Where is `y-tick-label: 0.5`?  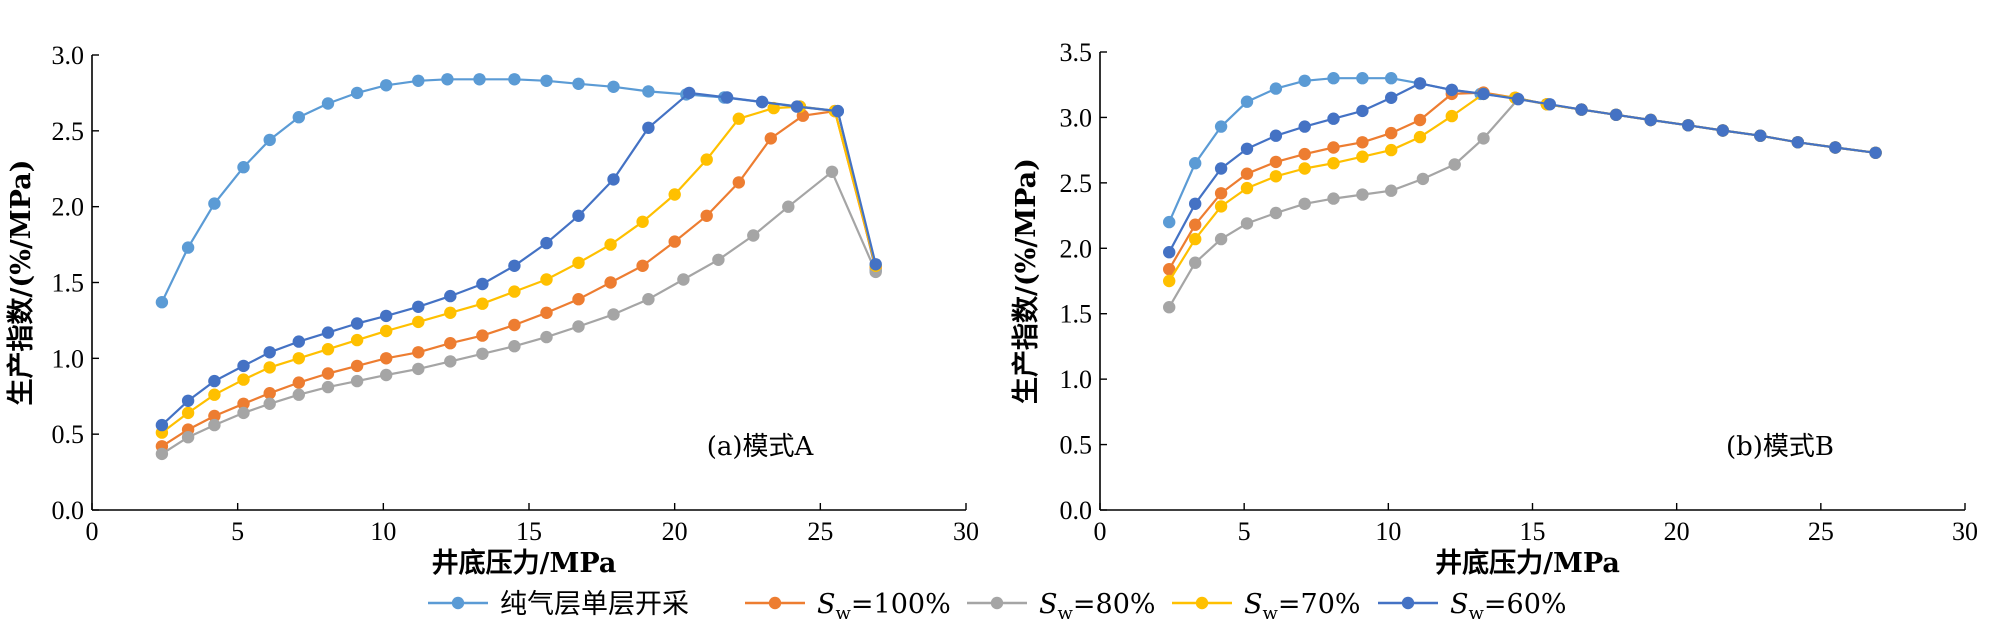 y-tick-label: 0.5 is located at coordinates (1076, 445).